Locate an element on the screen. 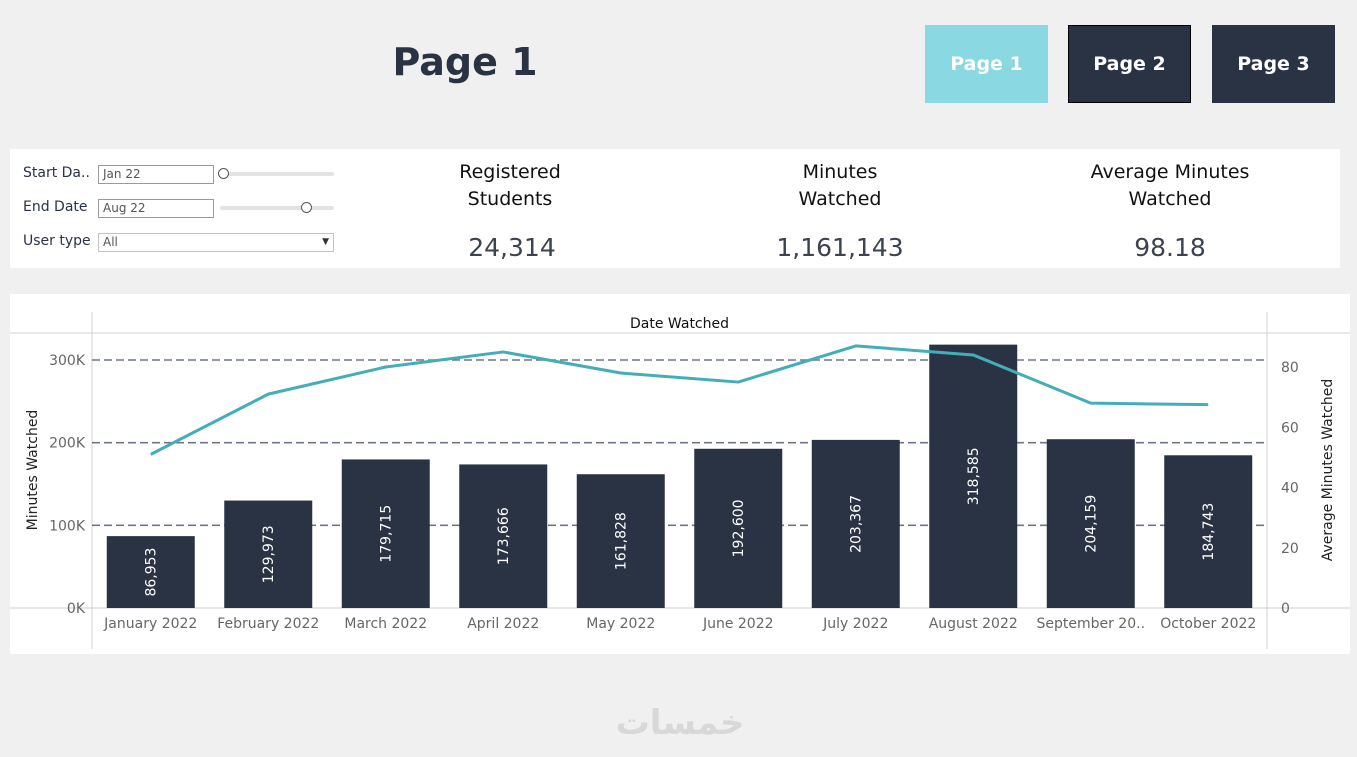 The width and height of the screenshot is (1357, 757). average-minutes-title: Average Minutes Watched is located at coordinates (1170, 186).